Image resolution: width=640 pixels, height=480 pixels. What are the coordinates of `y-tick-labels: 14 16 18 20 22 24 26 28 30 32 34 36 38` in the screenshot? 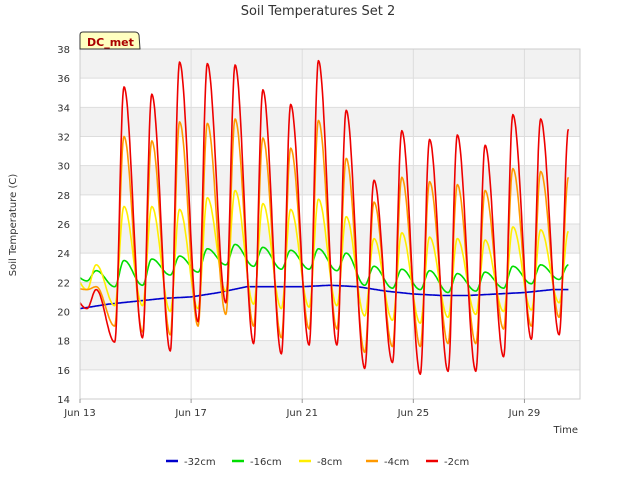 It's located at (63, 225).